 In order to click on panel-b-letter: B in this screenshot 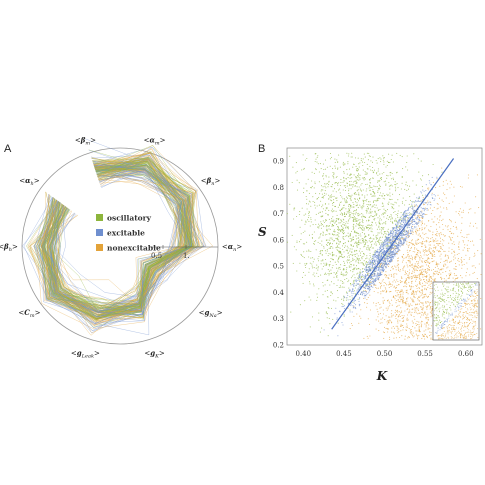, I will do `click(261, 149)`.